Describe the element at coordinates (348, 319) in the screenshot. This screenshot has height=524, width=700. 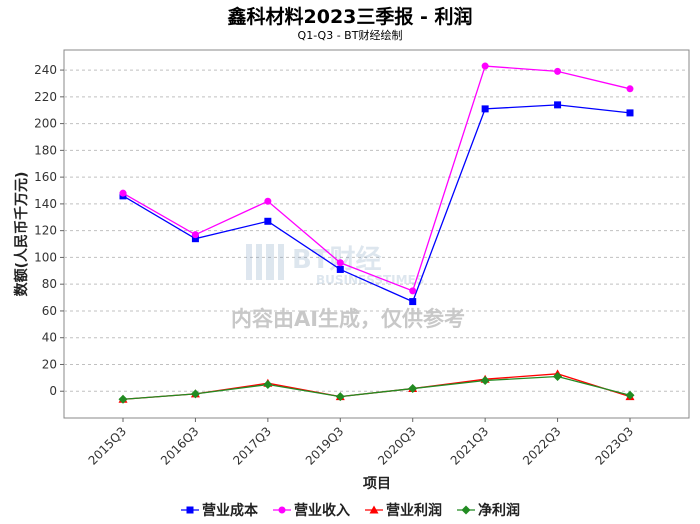
I see `watermark-disclaimer: 内容由AI生成，仅供参考` at that location.